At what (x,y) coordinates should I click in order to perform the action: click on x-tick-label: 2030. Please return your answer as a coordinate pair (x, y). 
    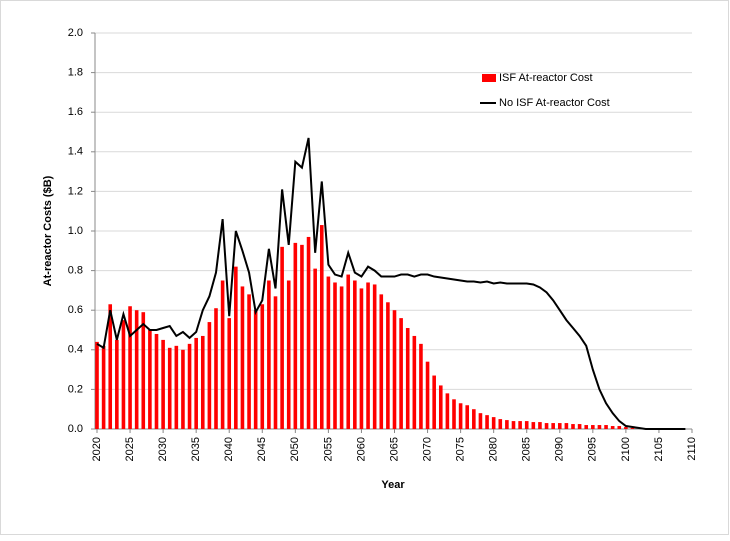
    Looking at the image, I should click on (163, 449).